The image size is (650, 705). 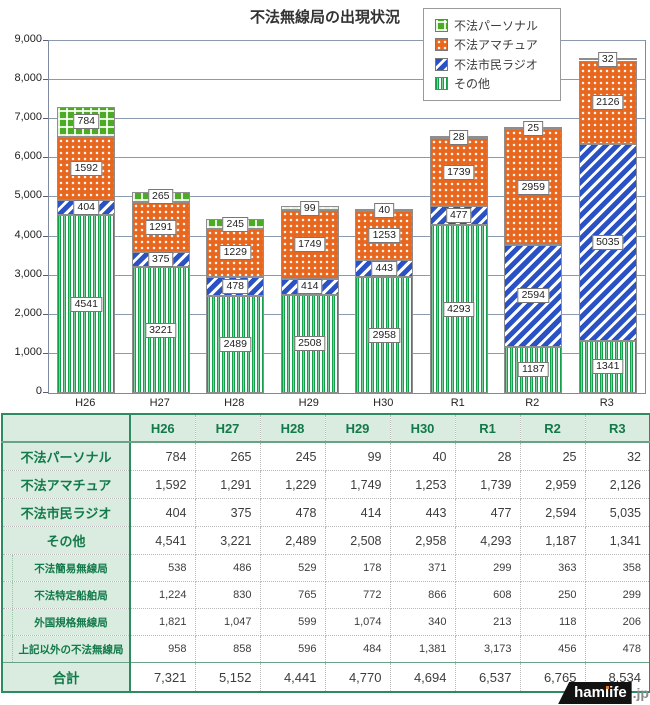 What do you see at coordinates (292, 568) in the screenshot?
I see `value-cell: 529` at bounding box center [292, 568].